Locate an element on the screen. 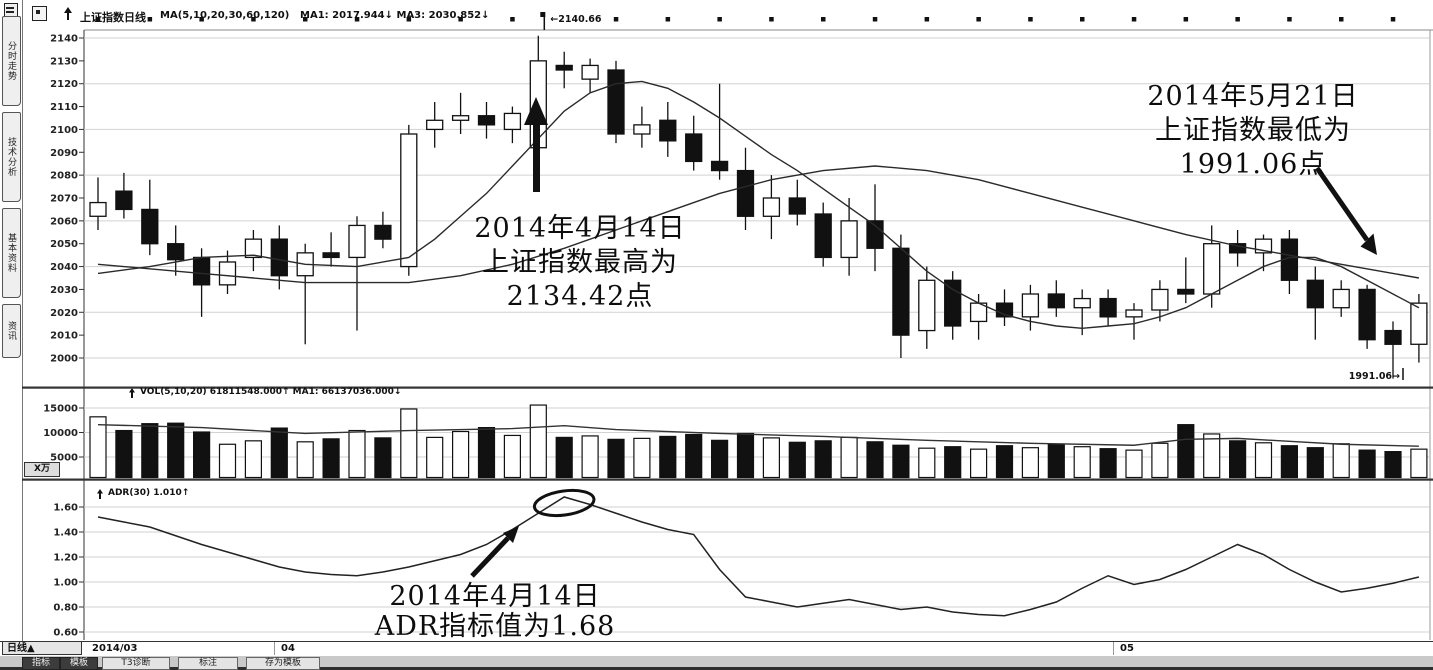 Image resolution: width=1433 pixels, height=670 pixels. svg-text: 2070 is located at coordinates (64, 198).